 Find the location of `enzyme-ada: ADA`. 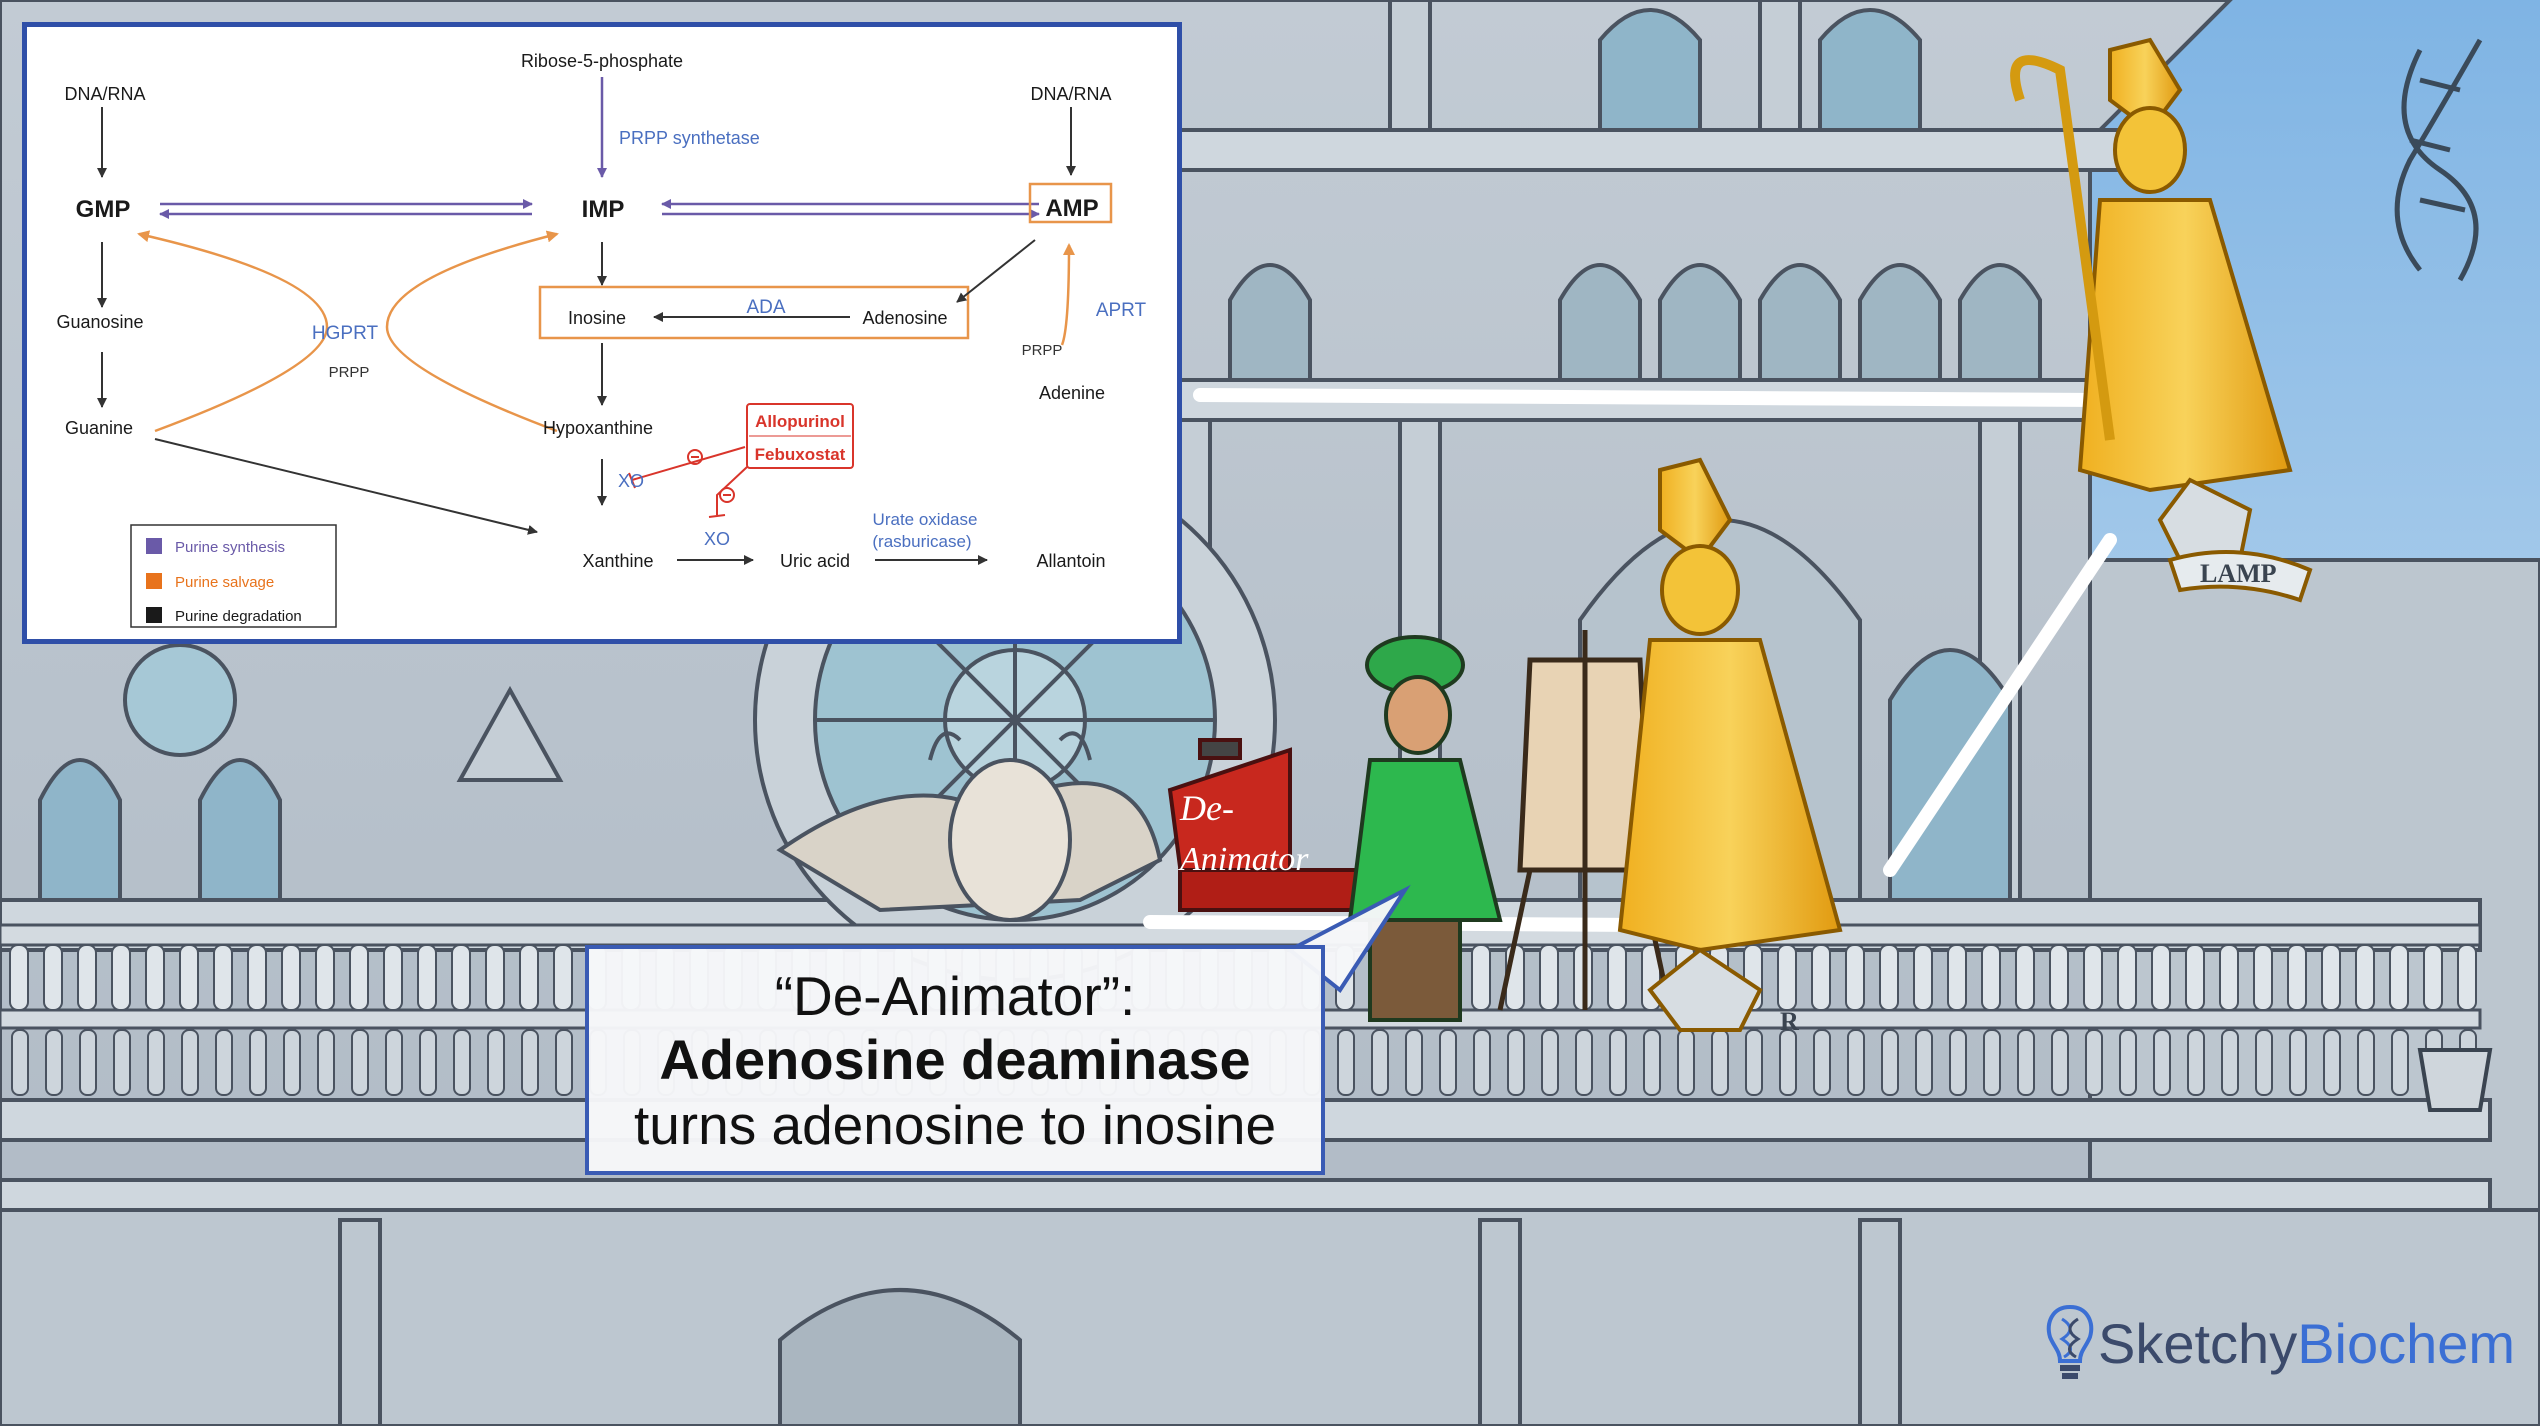

enzyme-ada: ADA is located at coordinates (765, 307).